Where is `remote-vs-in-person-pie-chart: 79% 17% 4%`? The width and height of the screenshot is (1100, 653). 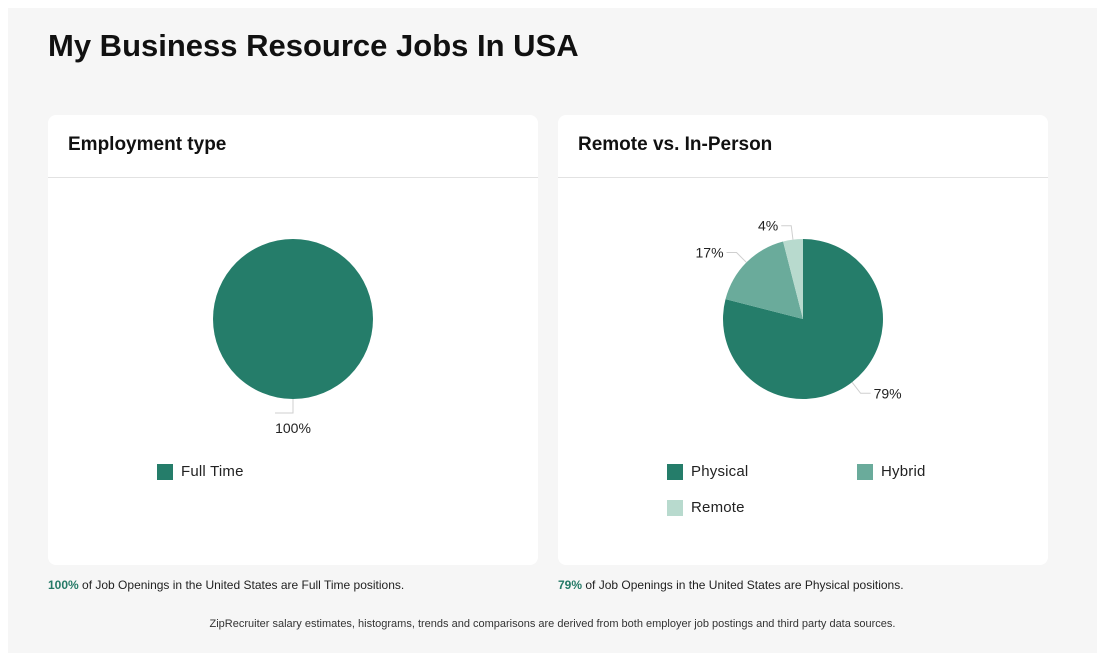
remote-vs-in-person-pie-chart: 79% 17% 4% is located at coordinates (799, 310).